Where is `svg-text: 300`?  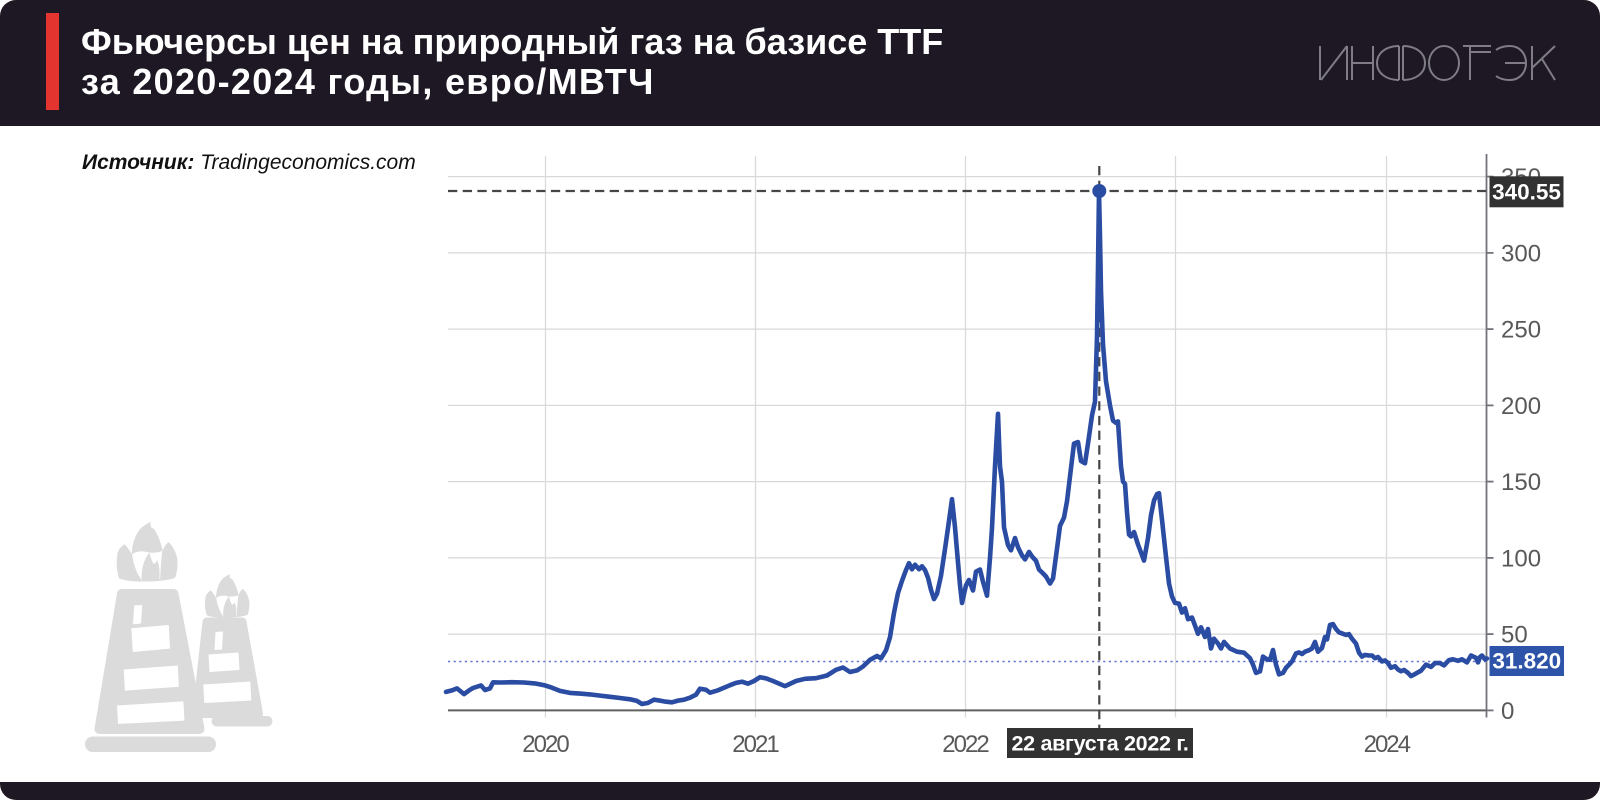 svg-text: 300 is located at coordinates (1521, 253).